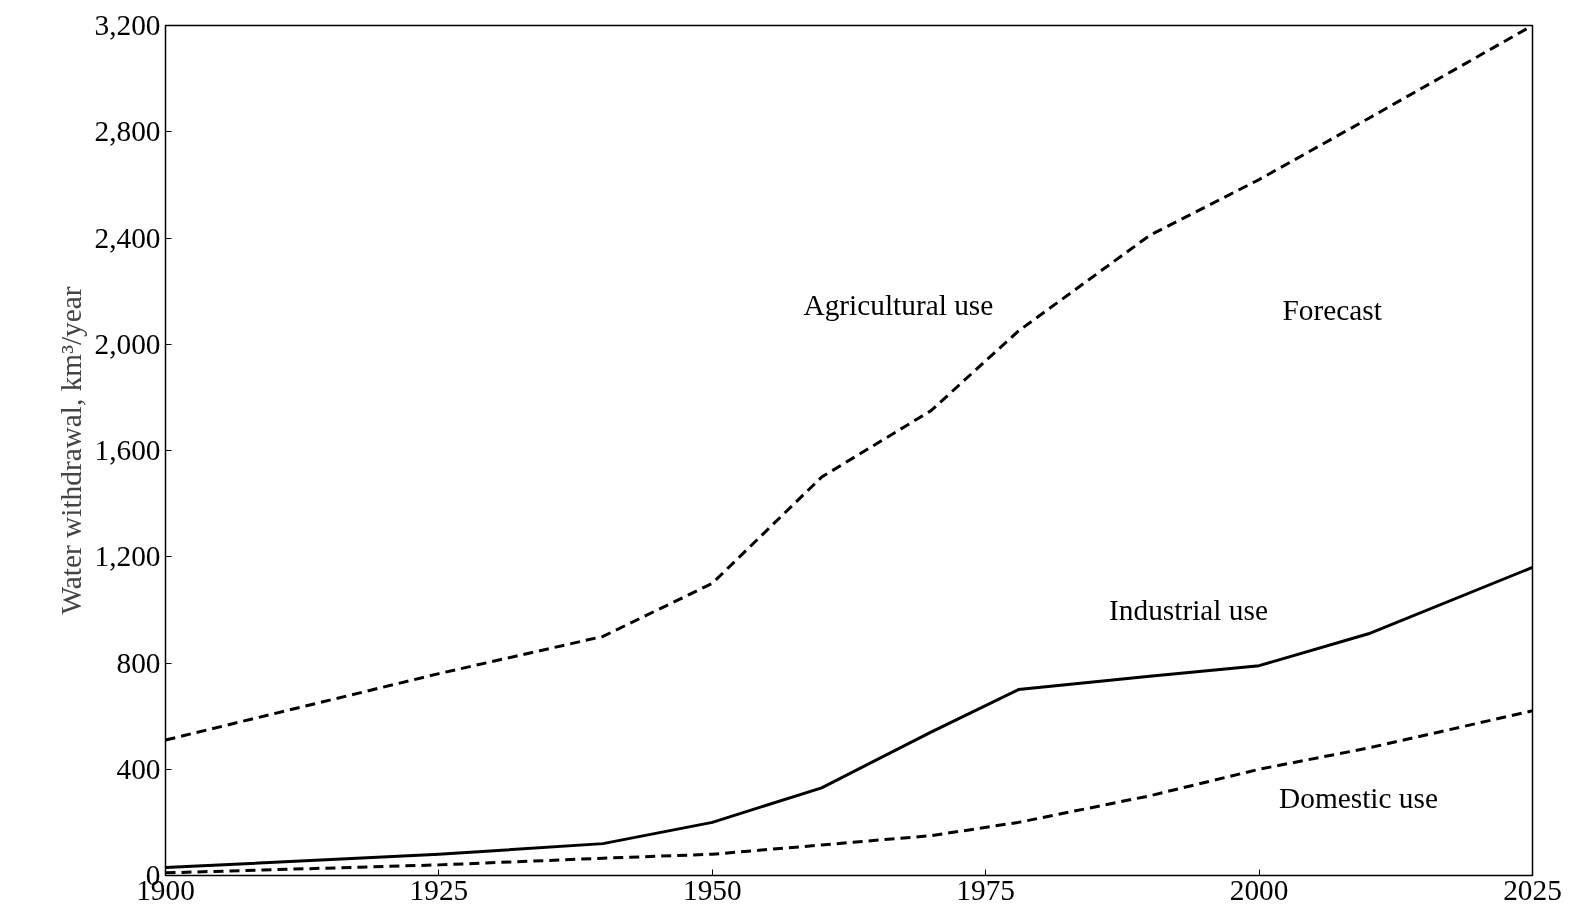 This screenshot has width=1577, height=915. I want to click on x-tick-label: 1950, so click(712, 889).